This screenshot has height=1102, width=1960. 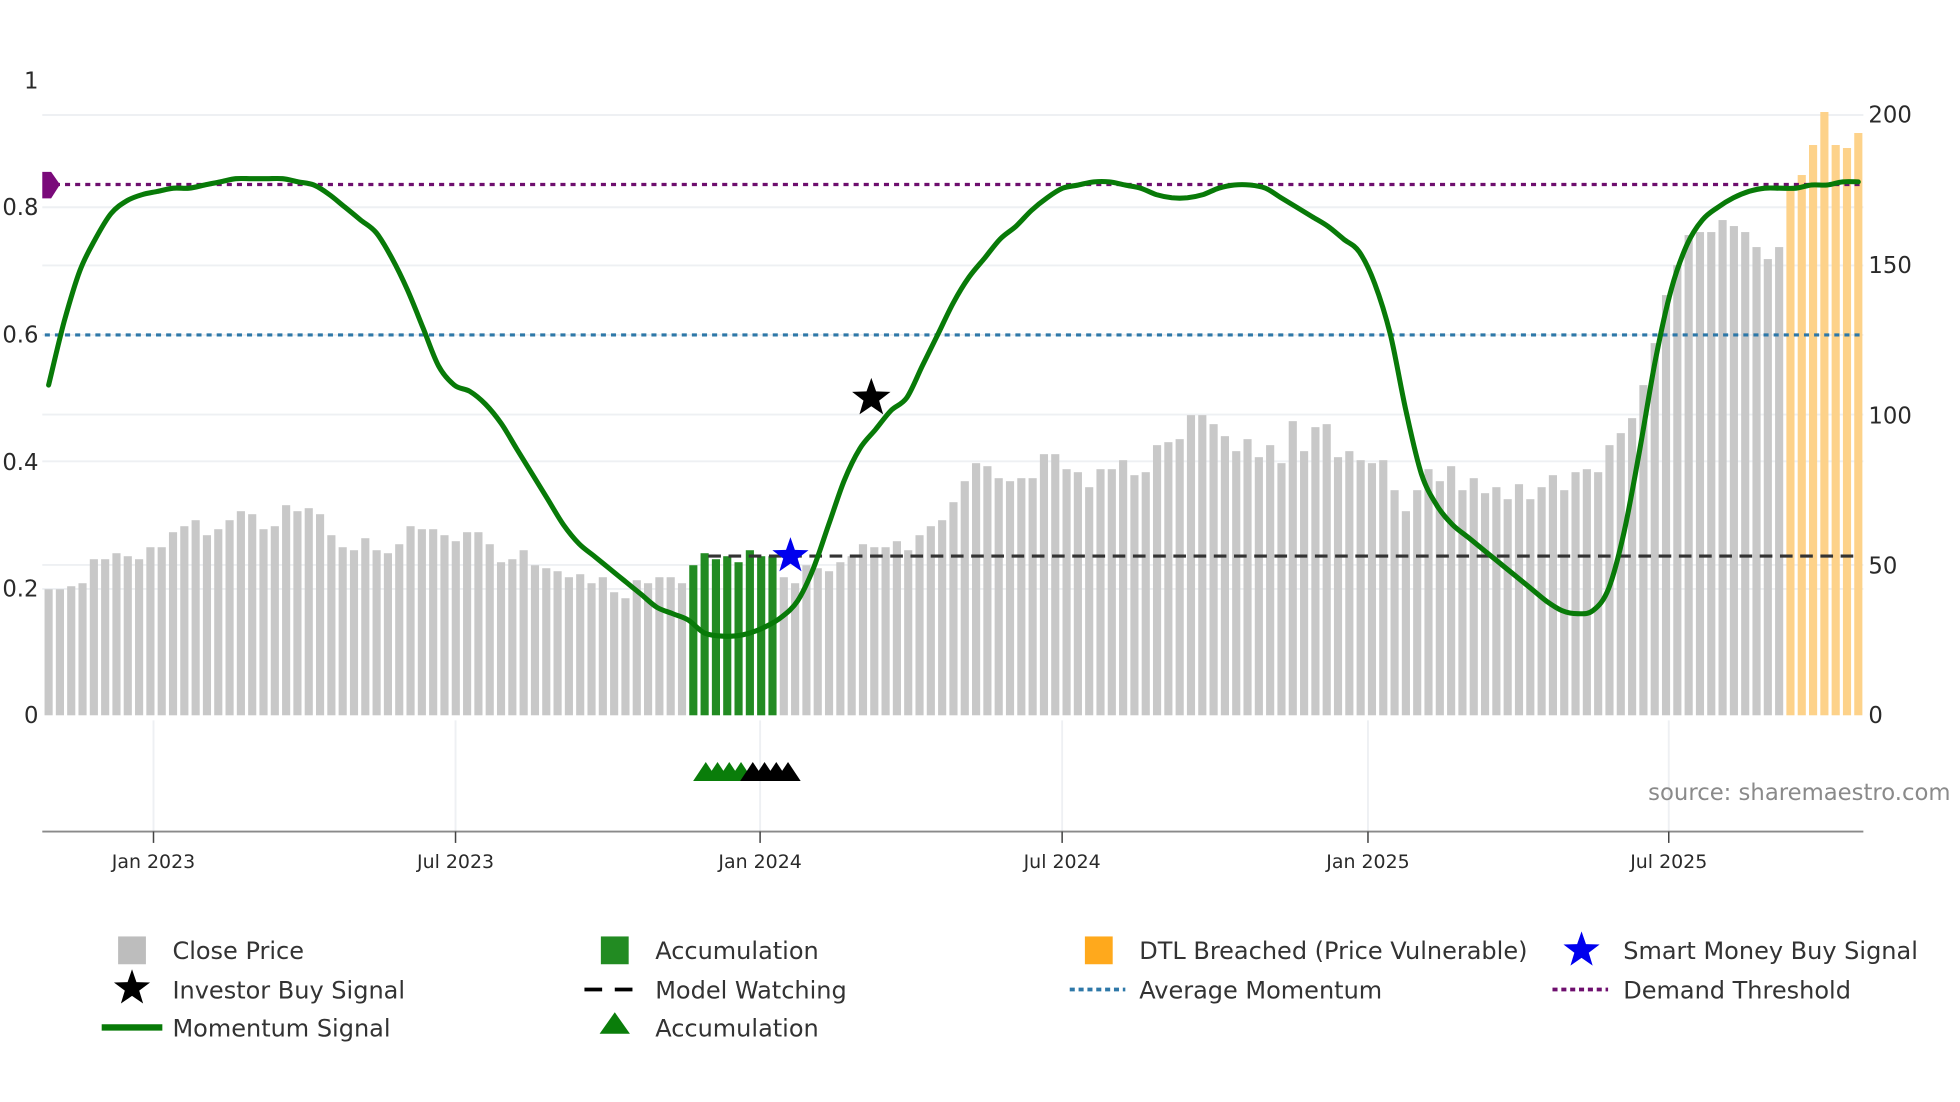 What do you see at coordinates (20, 463) in the screenshot?
I see `left-tick-label: 0.4` at bounding box center [20, 463].